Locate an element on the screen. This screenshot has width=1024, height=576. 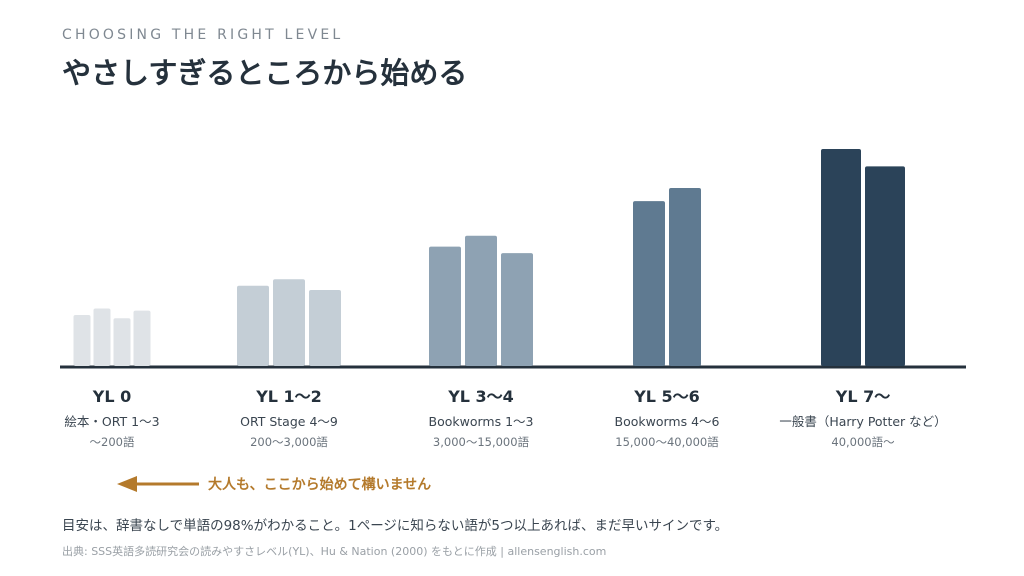
callout-text: 大人も、ここから始めて構いません is located at coordinates (320, 485).